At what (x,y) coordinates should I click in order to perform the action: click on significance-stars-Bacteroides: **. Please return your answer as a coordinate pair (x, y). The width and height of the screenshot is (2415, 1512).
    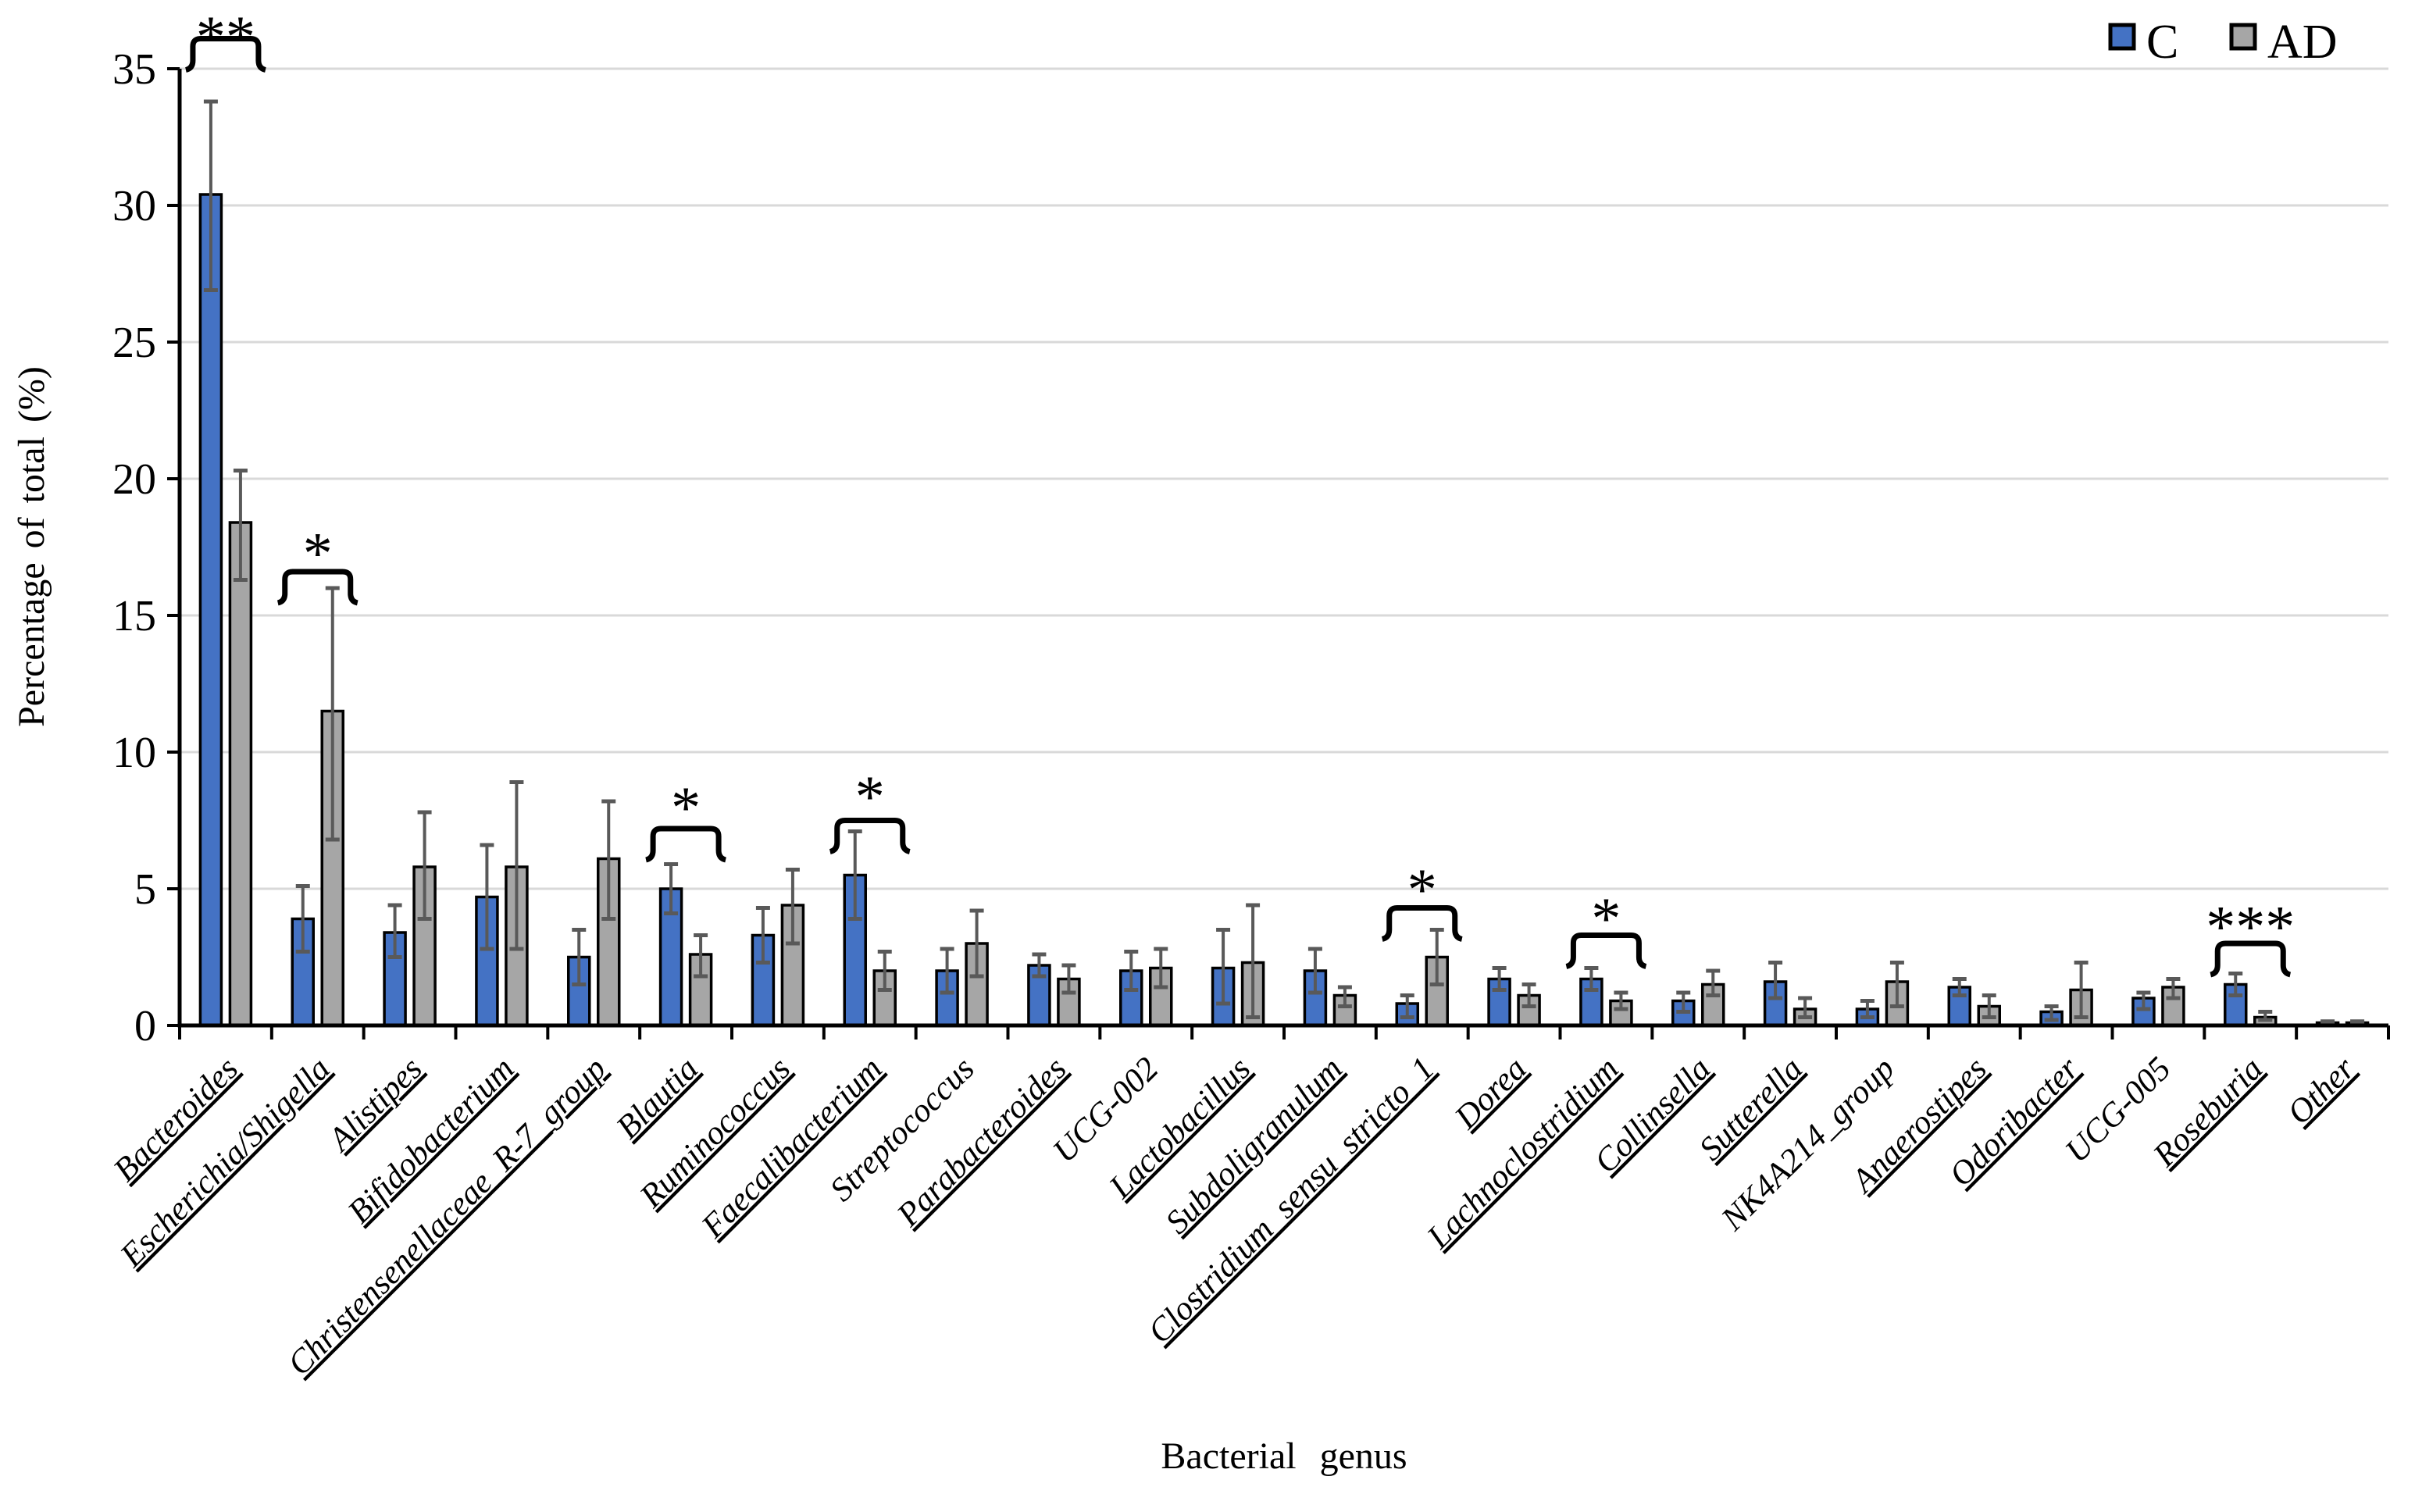
    Looking at the image, I should click on (225, 37).